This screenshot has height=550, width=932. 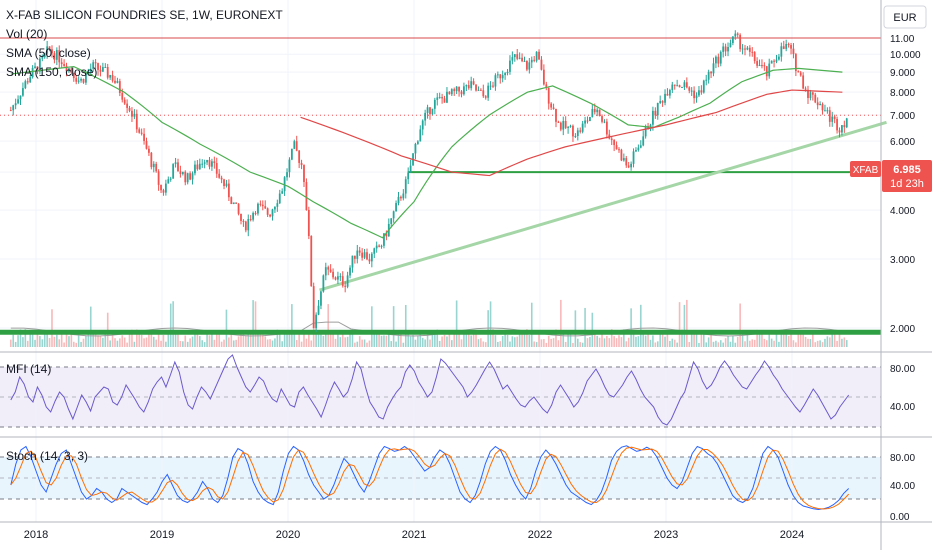 What do you see at coordinates (866, 170) in the screenshot?
I see `symbol-badge-text: XFAB` at bounding box center [866, 170].